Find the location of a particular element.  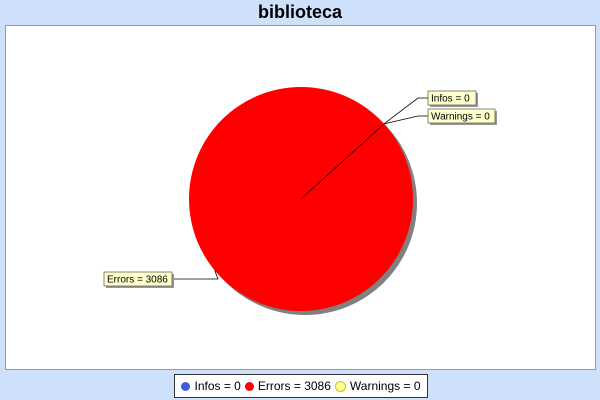

legend-label-warnings: Warnings = 0 is located at coordinates (385, 386).